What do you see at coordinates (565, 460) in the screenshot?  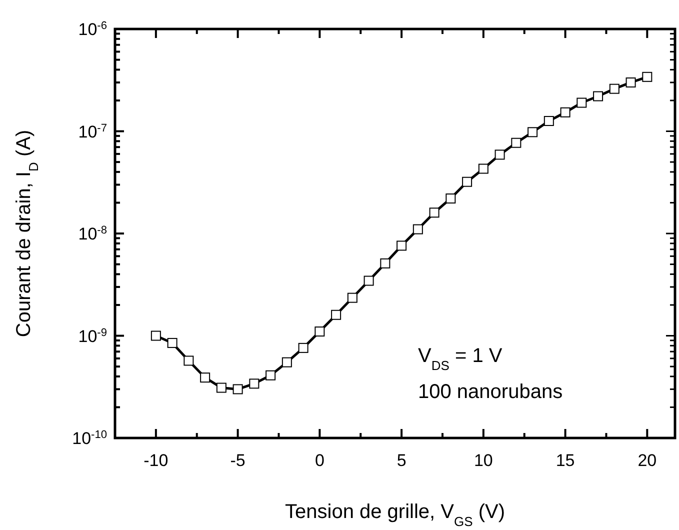 I see `x-tick-label: 15` at bounding box center [565, 460].